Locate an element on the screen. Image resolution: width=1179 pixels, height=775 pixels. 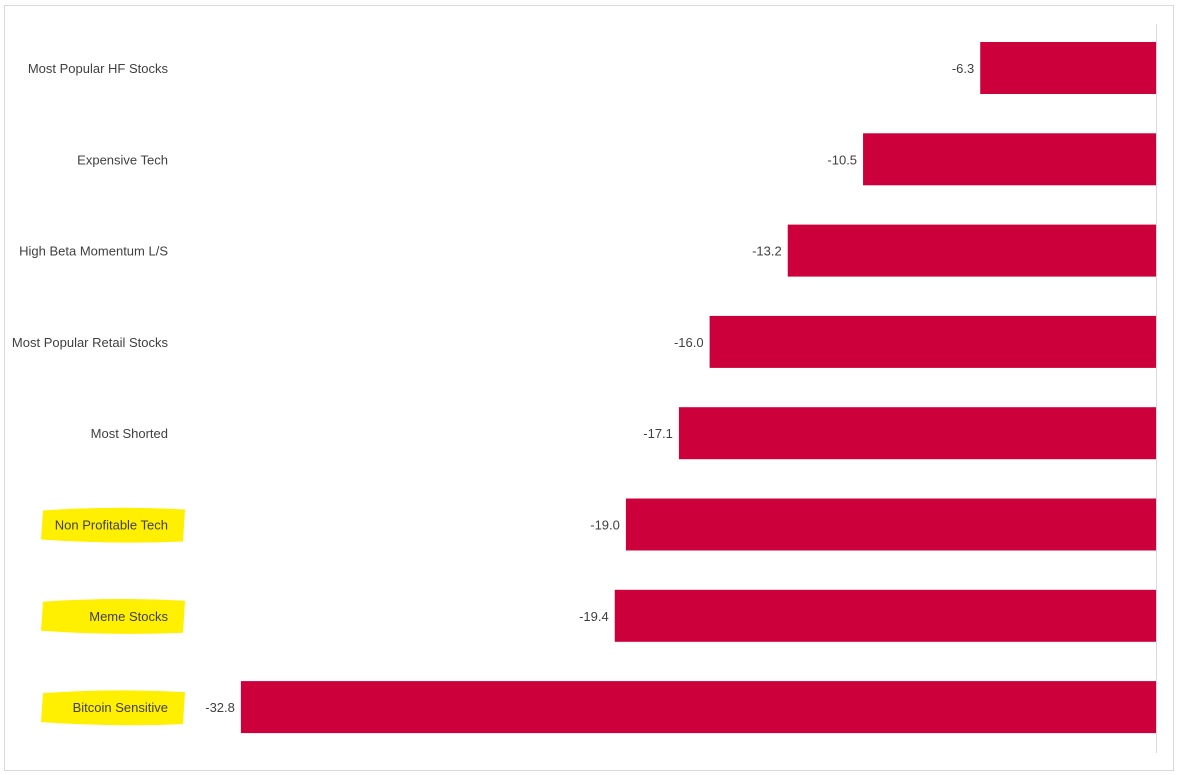
data-label-most-popular-retail-stocks: -16.0 is located at coordinates (689, 342).